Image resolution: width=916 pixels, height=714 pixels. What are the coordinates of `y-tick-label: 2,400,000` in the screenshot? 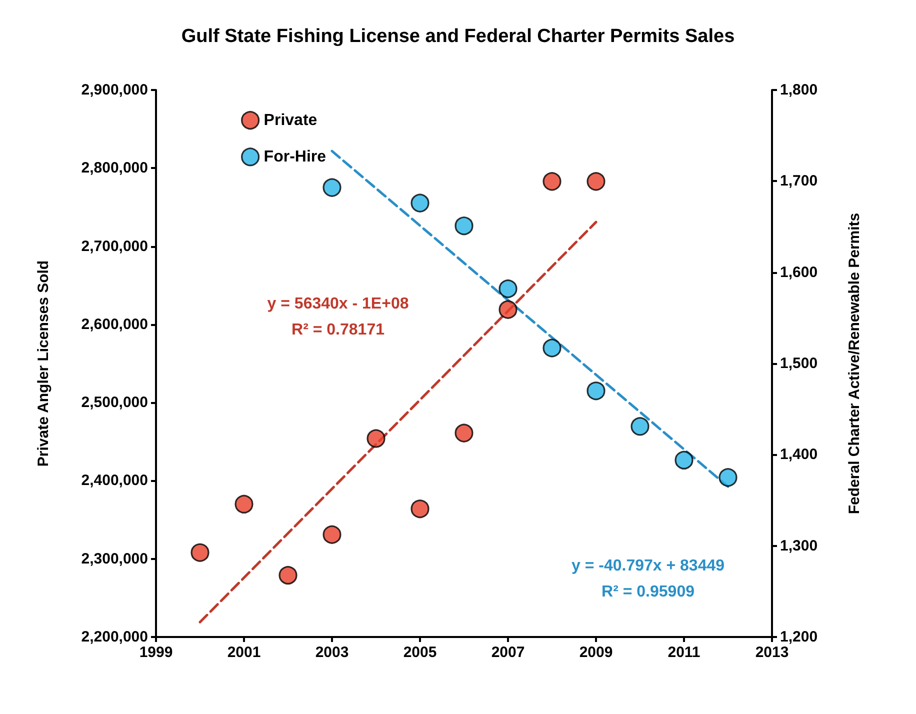 It's located at (114, 481).